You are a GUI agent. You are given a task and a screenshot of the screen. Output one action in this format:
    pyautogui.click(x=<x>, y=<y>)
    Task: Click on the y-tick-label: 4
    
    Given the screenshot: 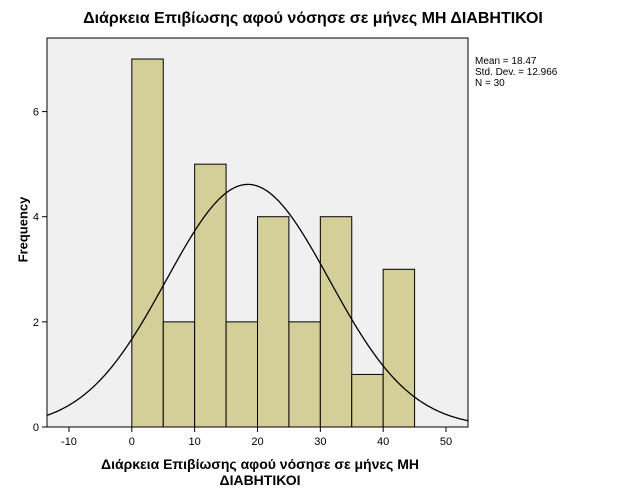 What is the action you would take?
    pyautogui.click(x=36, y=218)
    